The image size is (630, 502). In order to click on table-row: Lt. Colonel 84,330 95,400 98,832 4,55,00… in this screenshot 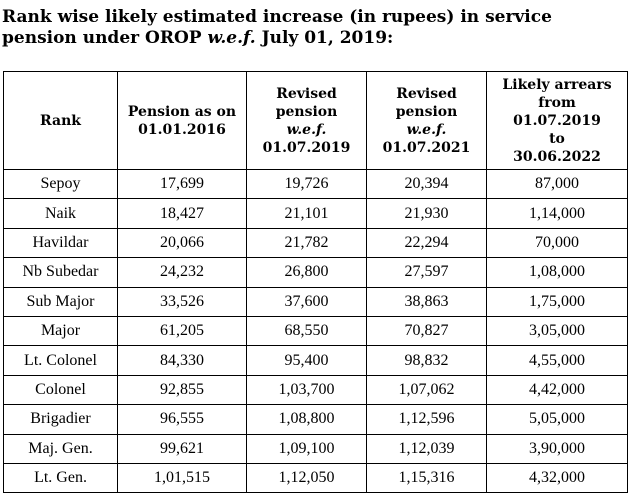, I will do `click(315, 360)`.